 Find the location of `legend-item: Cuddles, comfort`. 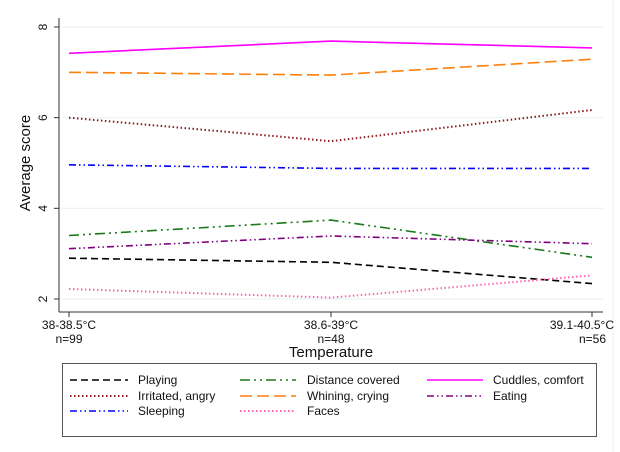

legend-item: Cuddles, comfort is located at coordinates (505, 380).